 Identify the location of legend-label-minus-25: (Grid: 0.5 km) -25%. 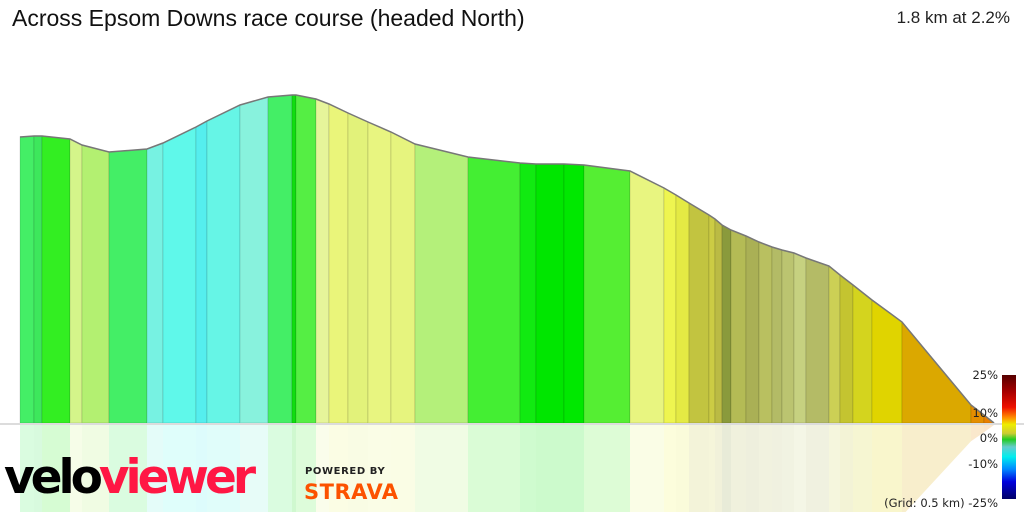
(941, 503).